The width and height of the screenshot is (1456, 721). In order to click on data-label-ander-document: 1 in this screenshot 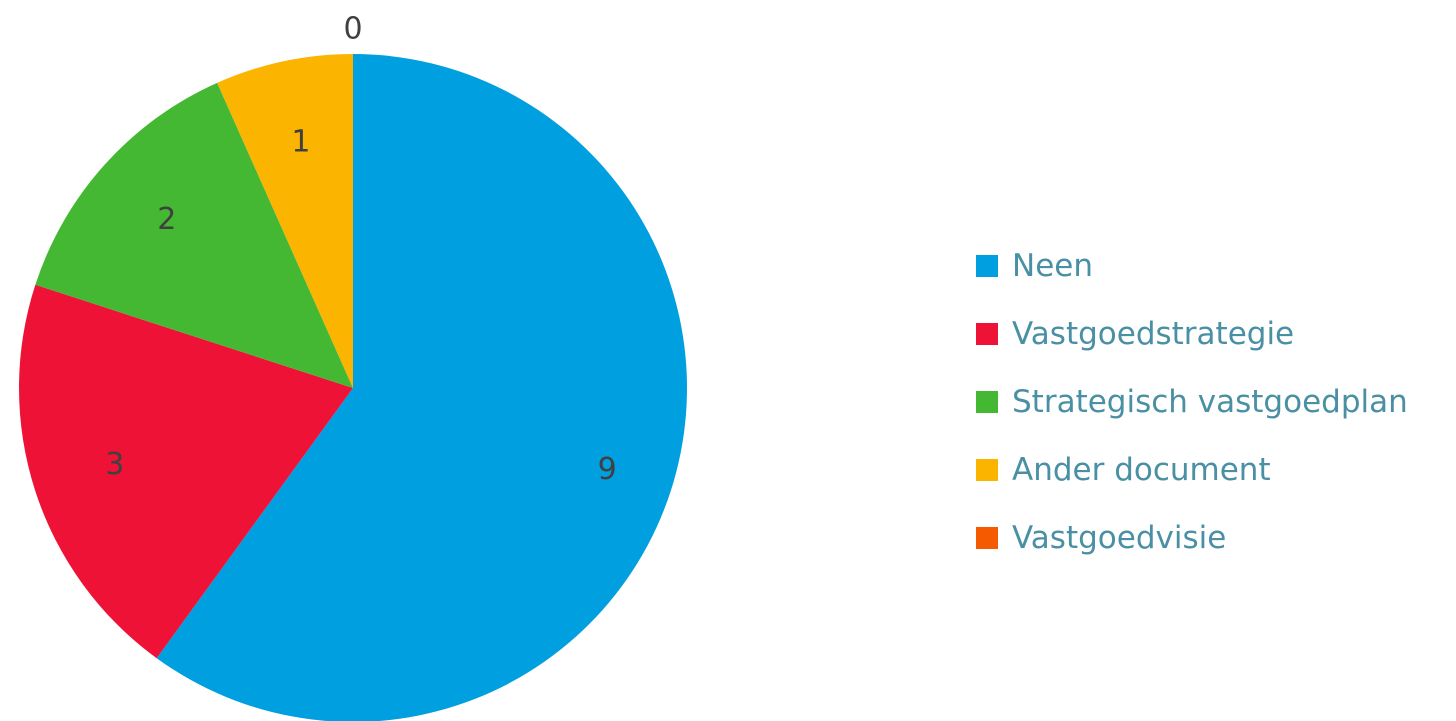, I will do `click(300, 141)`.